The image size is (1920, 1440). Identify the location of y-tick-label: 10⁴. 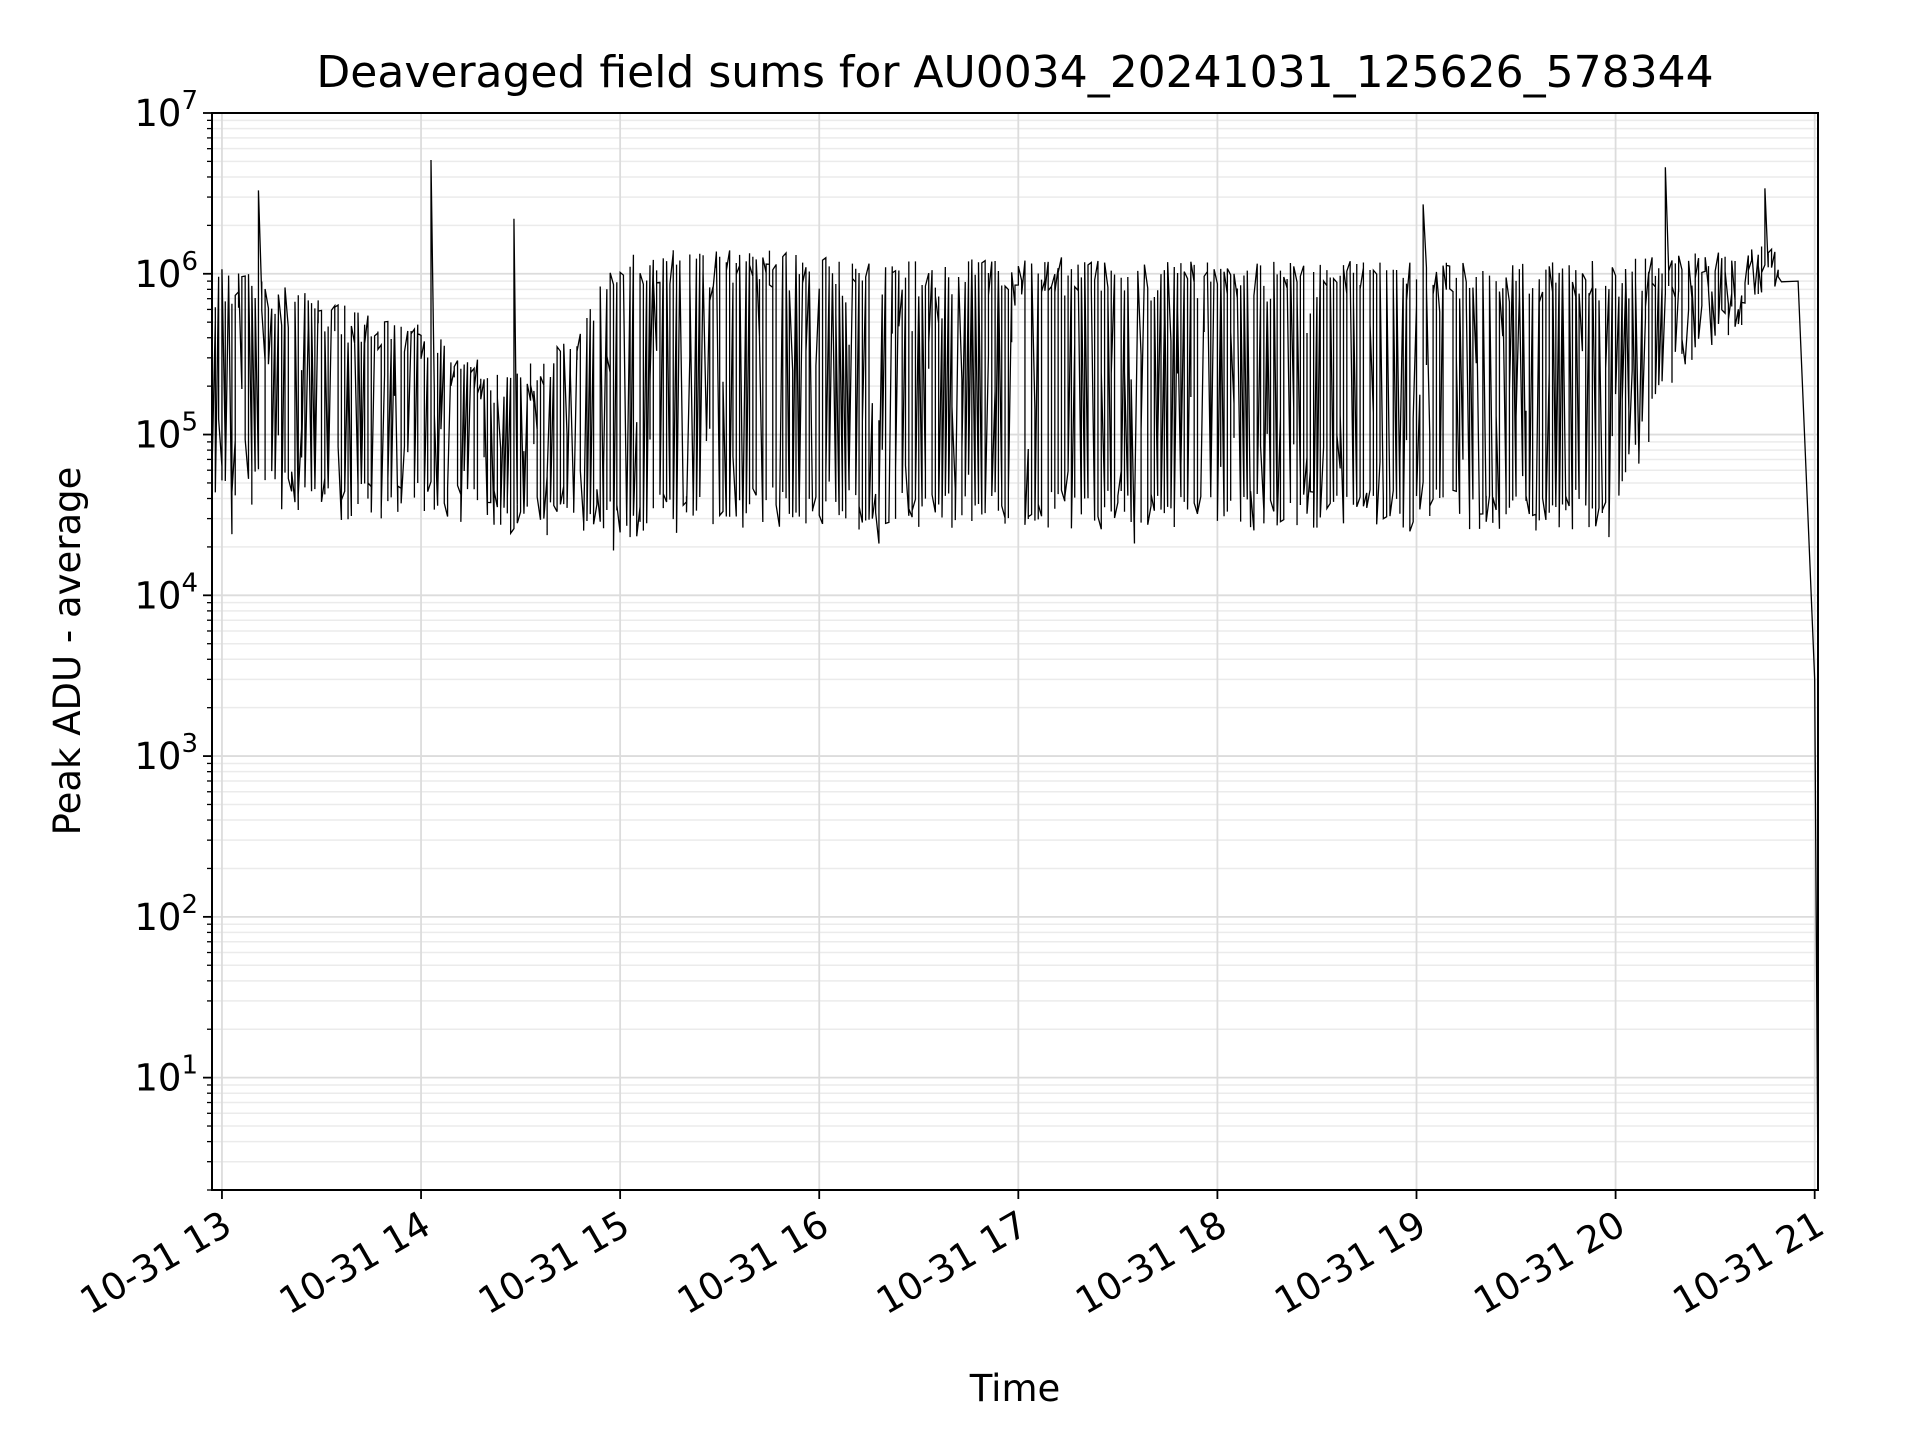
(166, 592).